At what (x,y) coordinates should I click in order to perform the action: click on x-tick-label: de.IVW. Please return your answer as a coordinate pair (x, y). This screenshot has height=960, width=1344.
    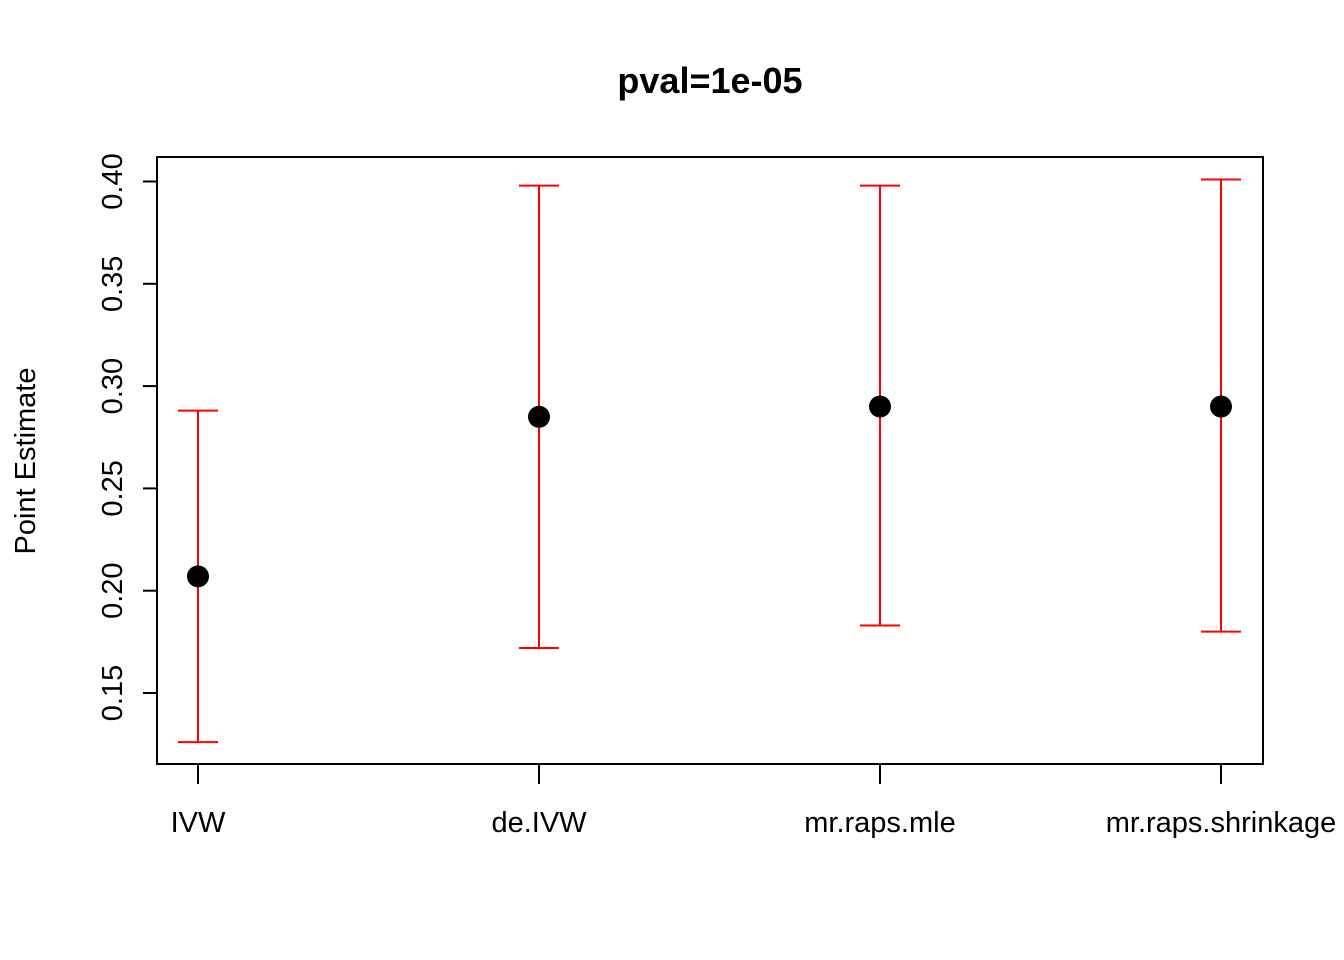
    Looking at the image, I should click on (539, 823).